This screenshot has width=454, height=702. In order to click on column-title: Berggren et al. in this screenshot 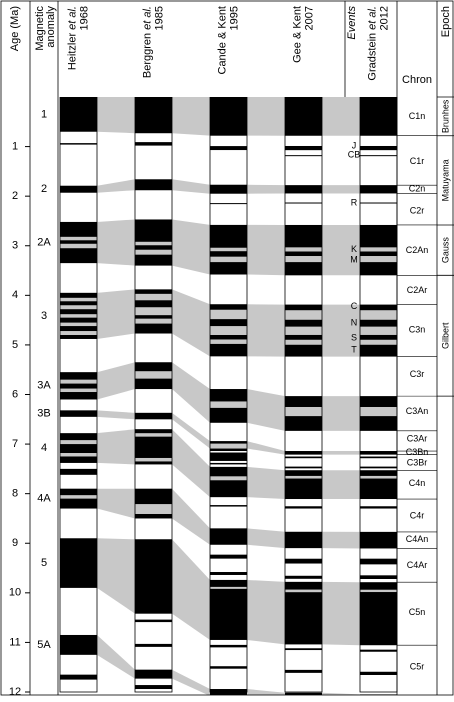, I will do `click(147, 42)`.